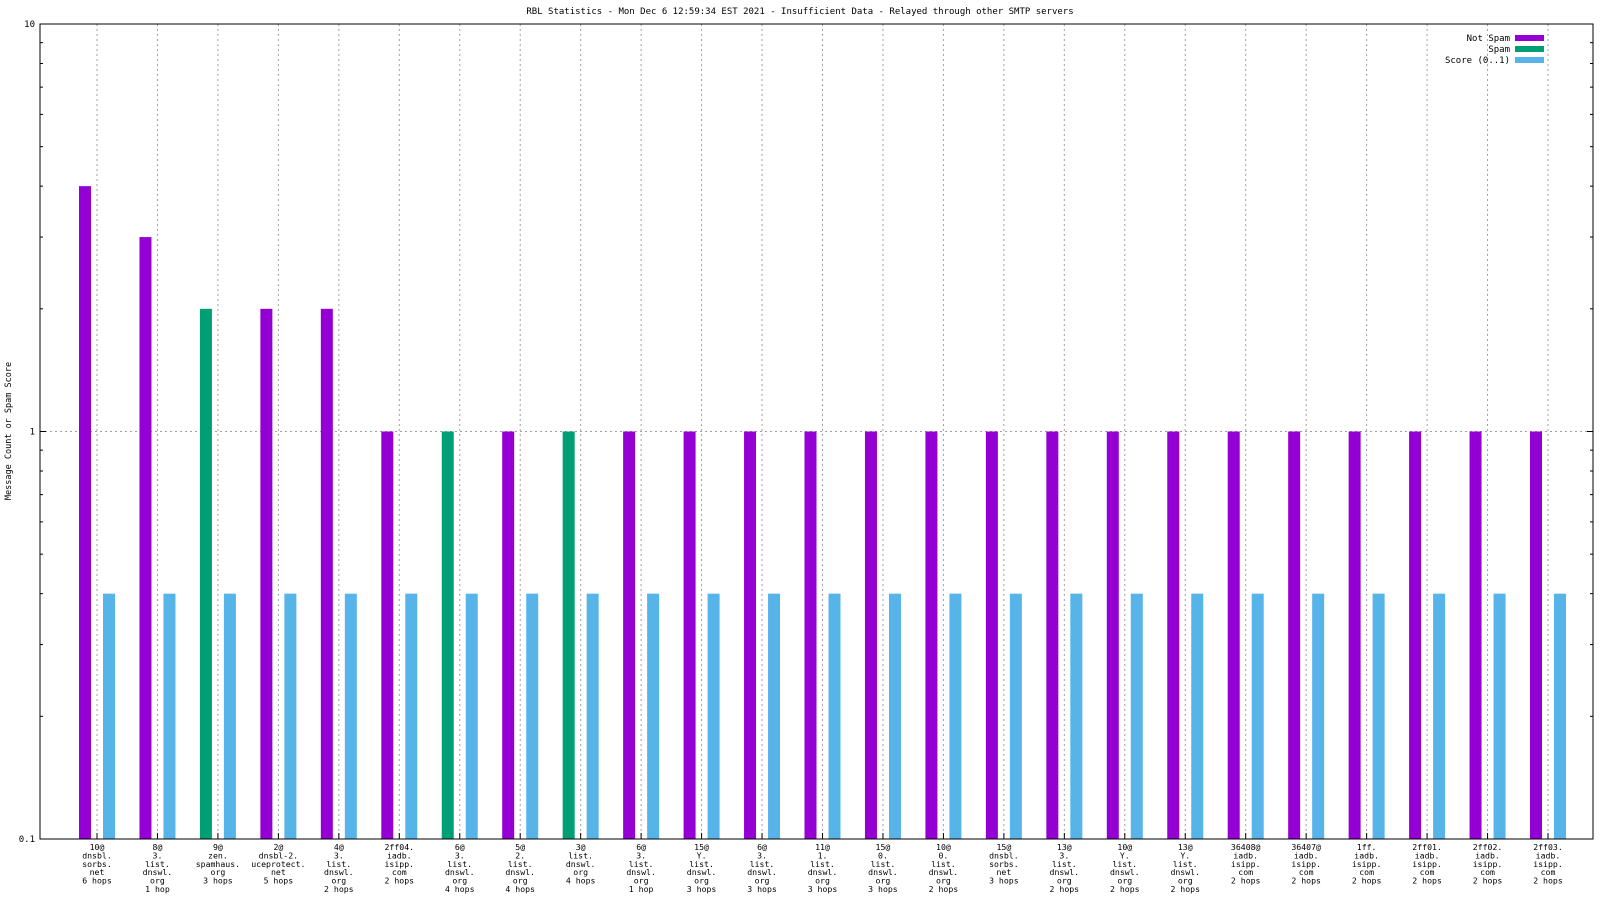 This screenshot has width=1600, height=900. Describe the element at coordinates (702, 868) in the screenshot. I see `x-tick-label: 15@ Y. list. dnswl. org 3 hops` at that location.